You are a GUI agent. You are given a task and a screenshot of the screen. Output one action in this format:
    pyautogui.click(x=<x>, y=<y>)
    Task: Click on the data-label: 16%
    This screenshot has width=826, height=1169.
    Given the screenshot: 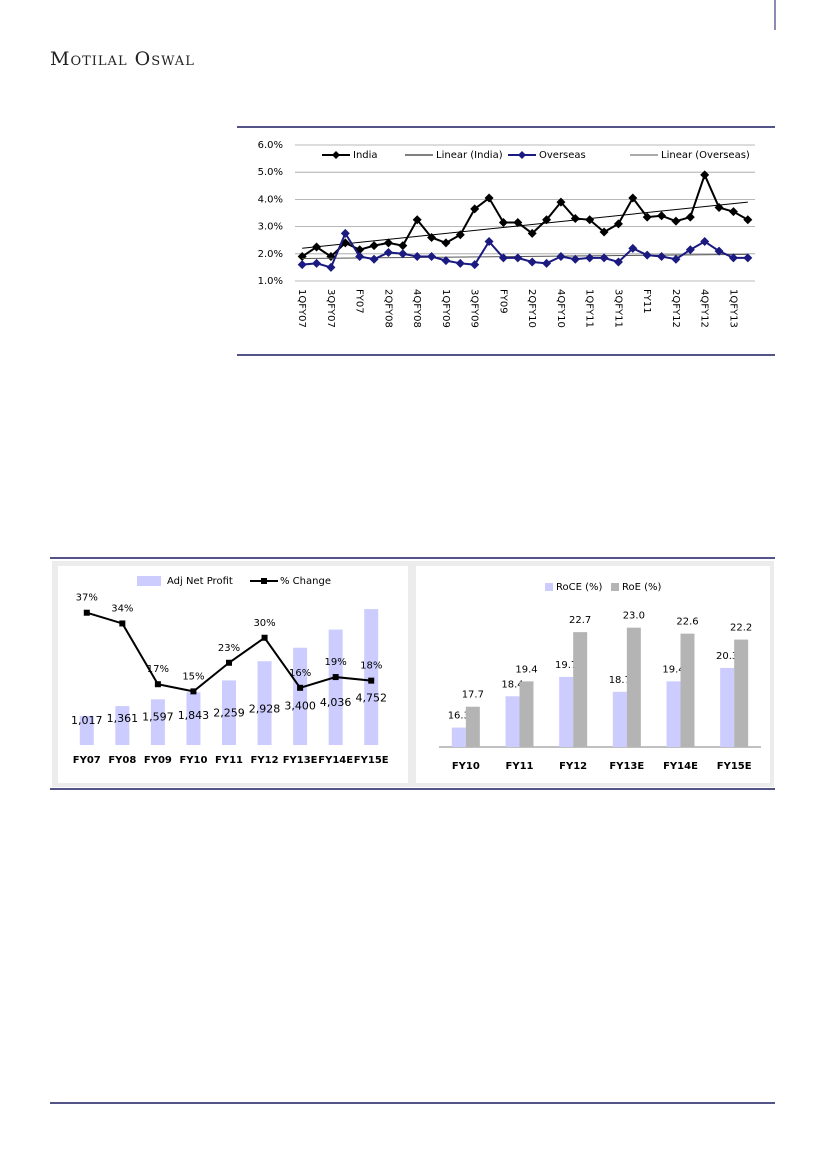 What is the action you would take?
    pyautogui.click(x=300, y=673)
    